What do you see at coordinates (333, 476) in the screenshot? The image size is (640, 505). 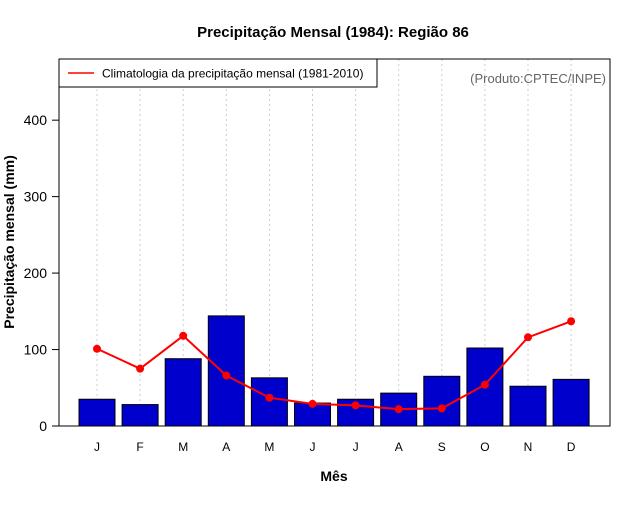 I see `x-axis-label: Mês` at bounding box center [333, 476].